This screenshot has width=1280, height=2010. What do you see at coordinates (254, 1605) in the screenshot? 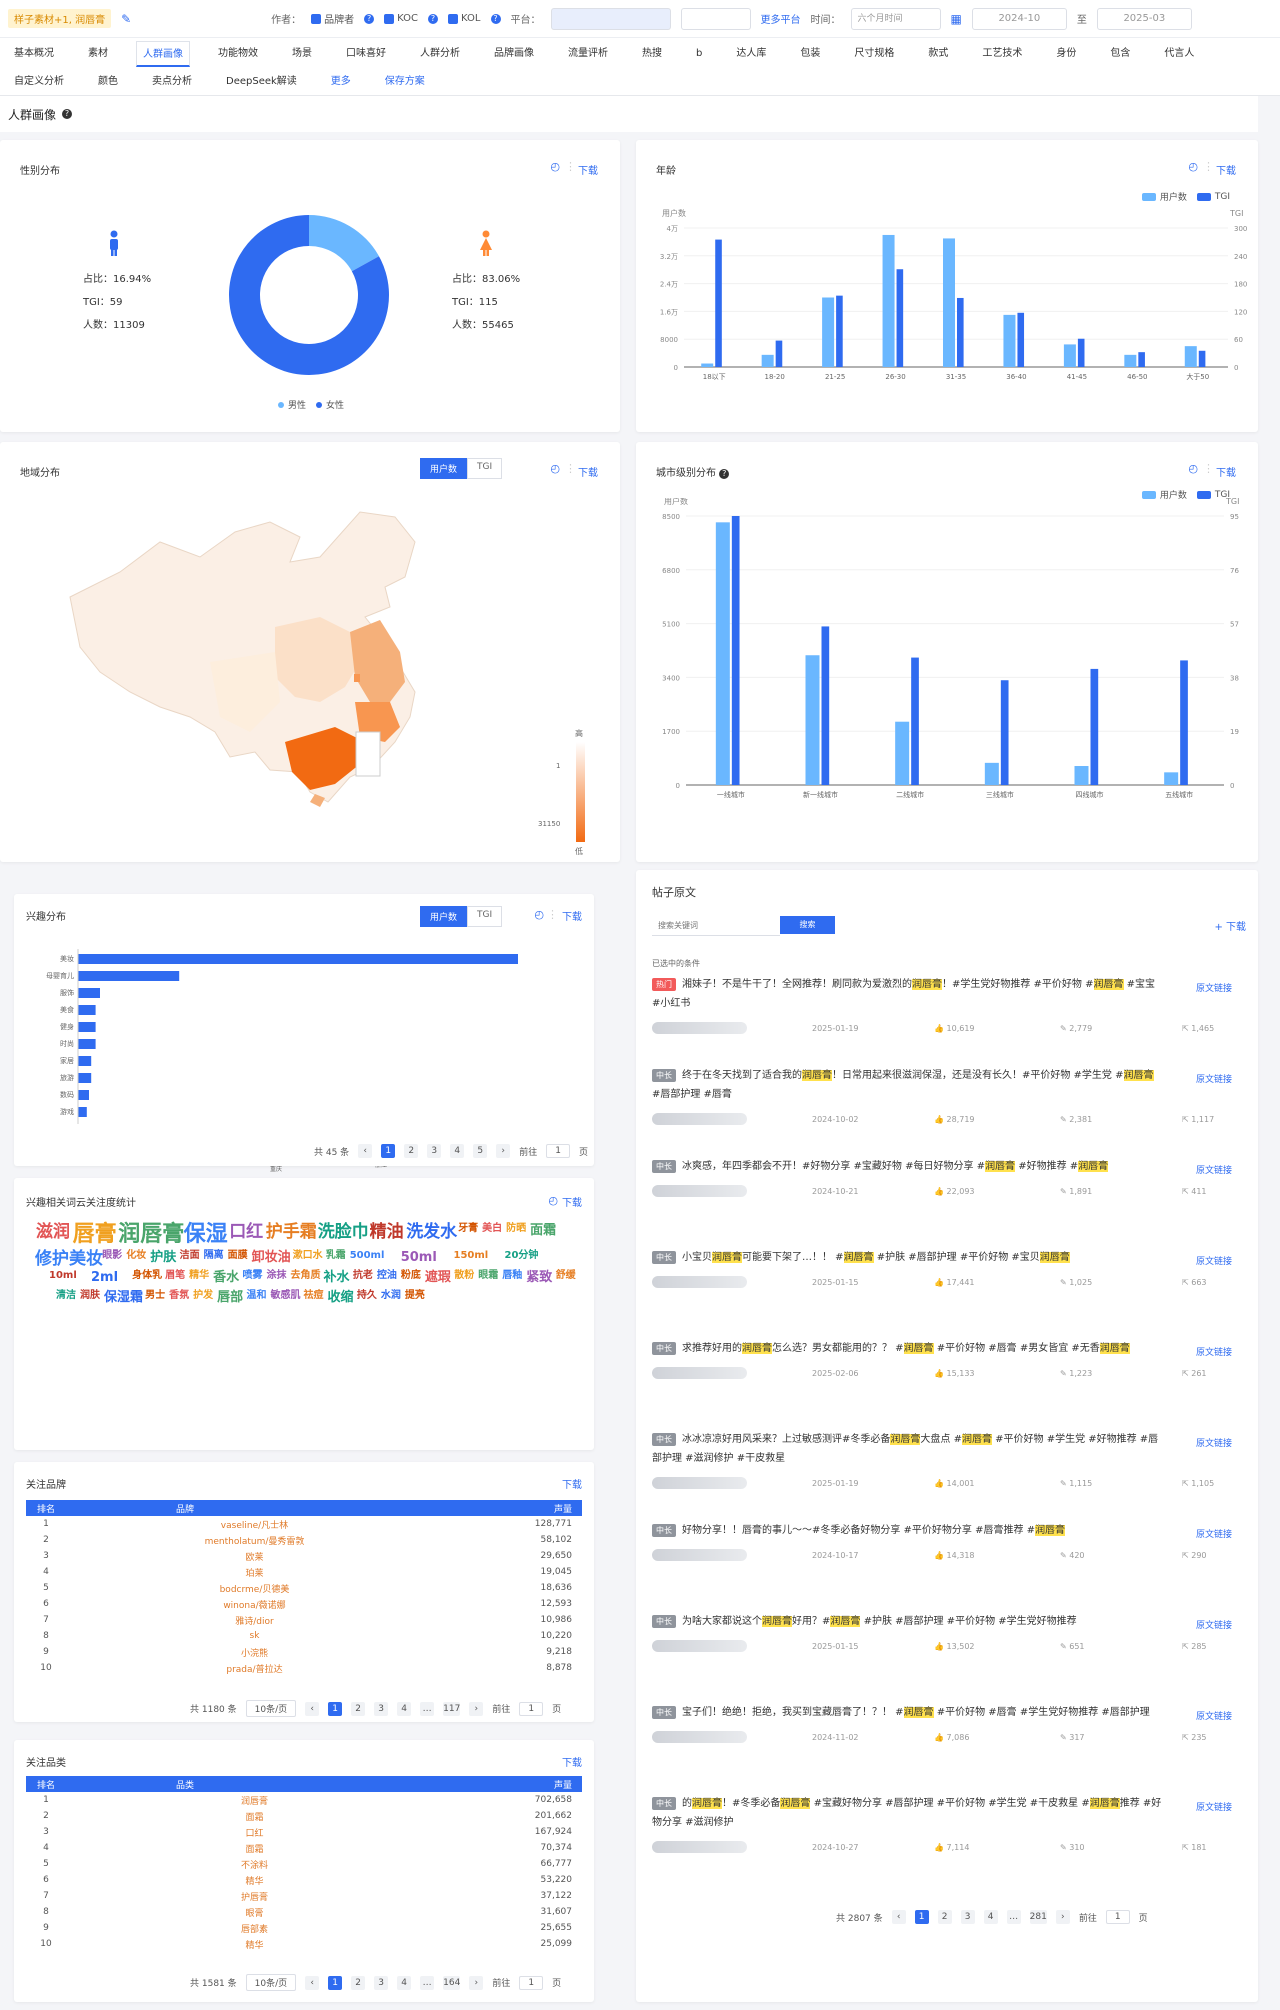
I see `table-cell: winona/薇诺娜` at bounding box center [254, 1605].